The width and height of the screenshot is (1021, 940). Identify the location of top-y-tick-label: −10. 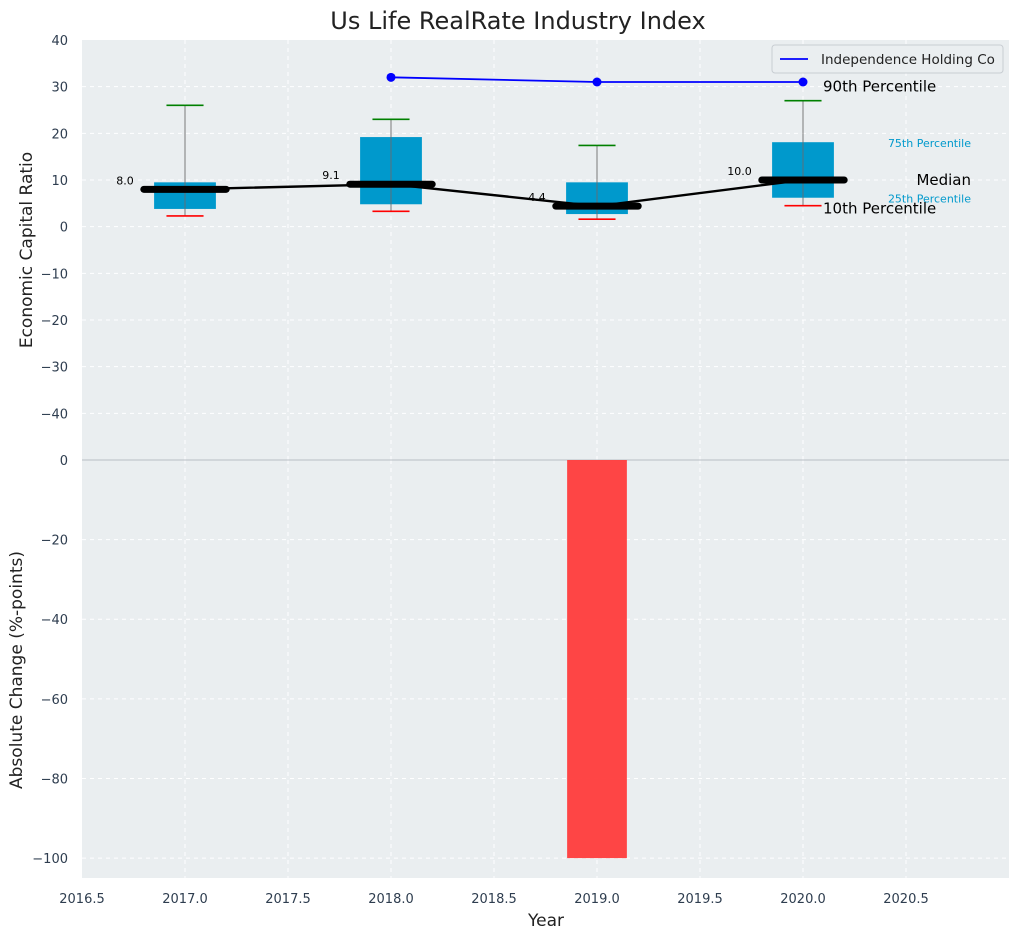
(54, 274).